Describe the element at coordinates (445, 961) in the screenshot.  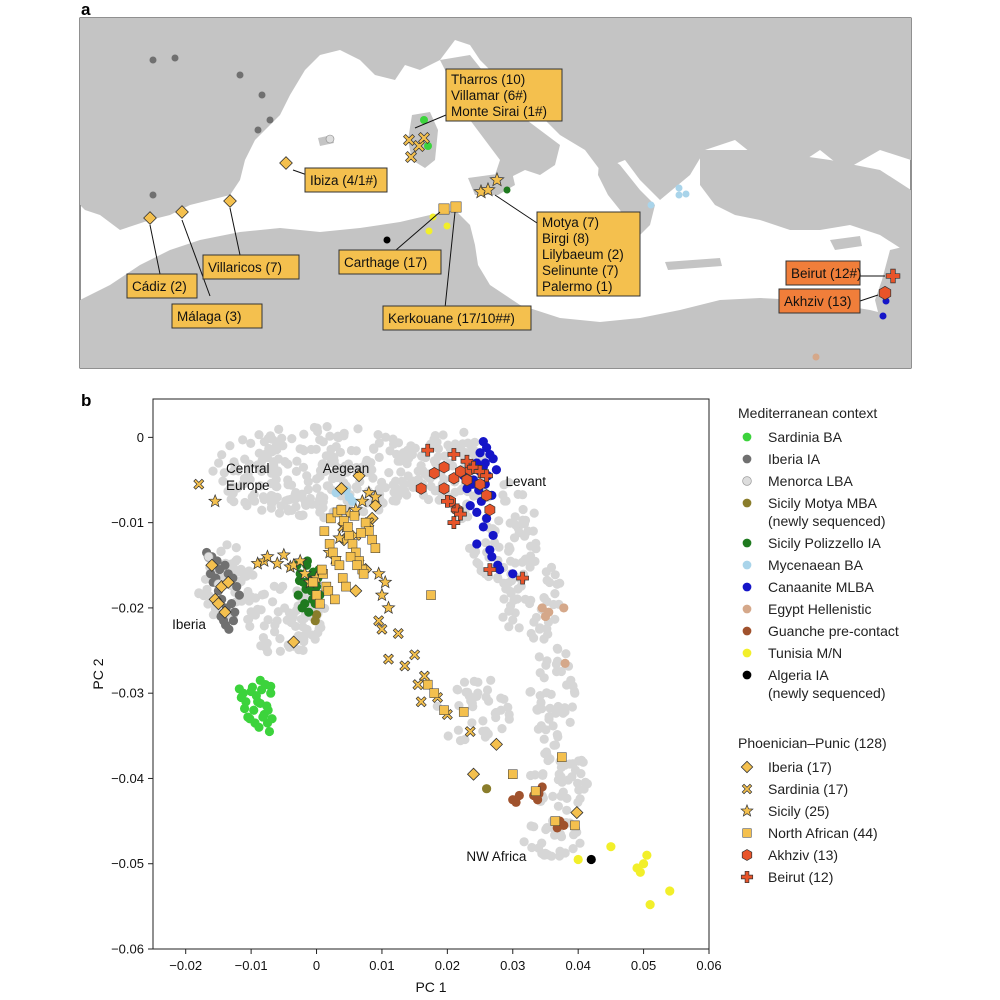
I see `x-axis: −0.02 −0.01 0 0.01 0.02 0.03 0.04 0.05 0.06` at that location.